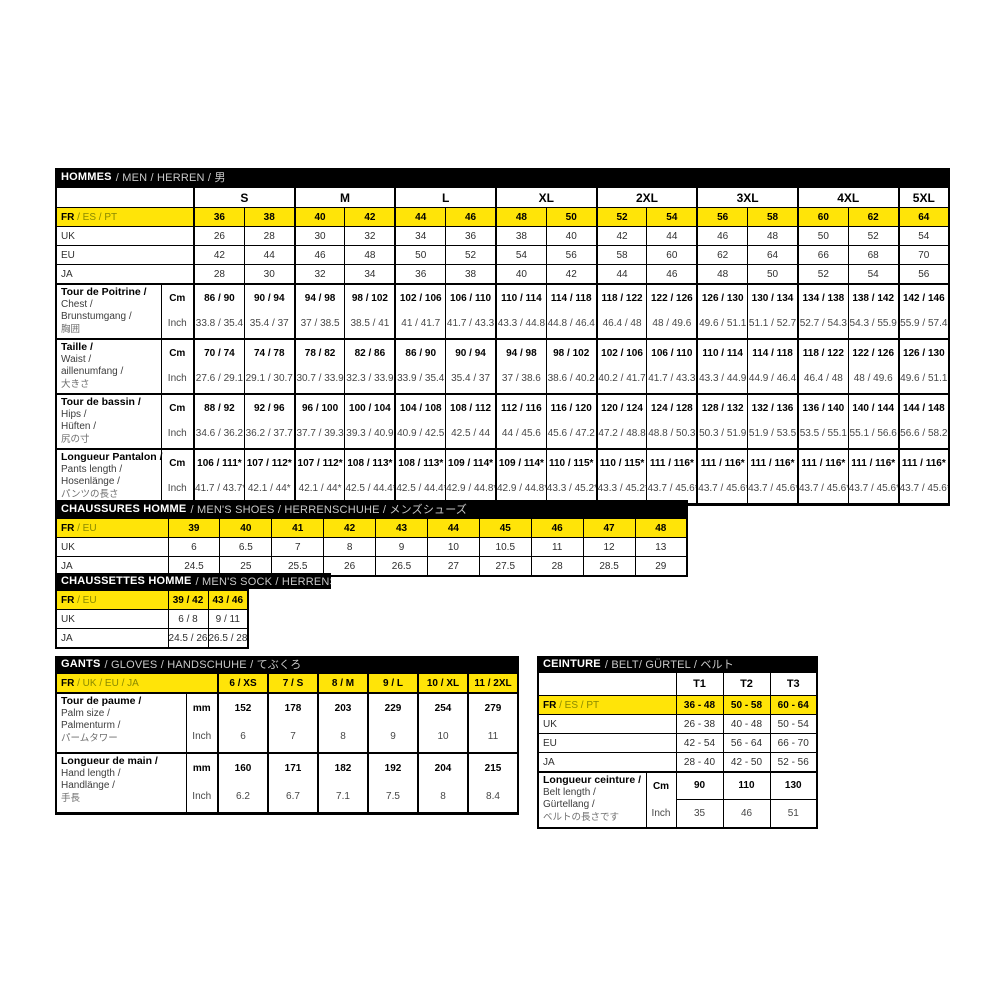 The width and height of the screenshot is (1005, 1005). I want to click on belt-eu-cell: 66 - 70, so click(793, 743).